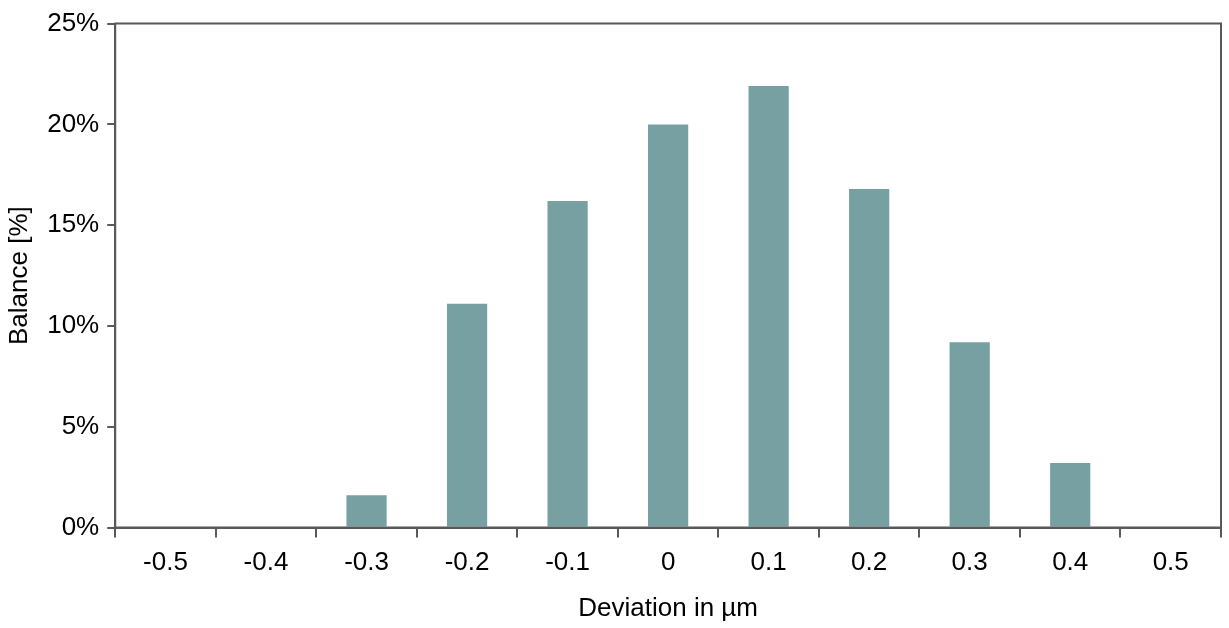 The width and height of the screenshot is (1229, 628). I want to click on y-tick-label: 15%, so click(73, 223).